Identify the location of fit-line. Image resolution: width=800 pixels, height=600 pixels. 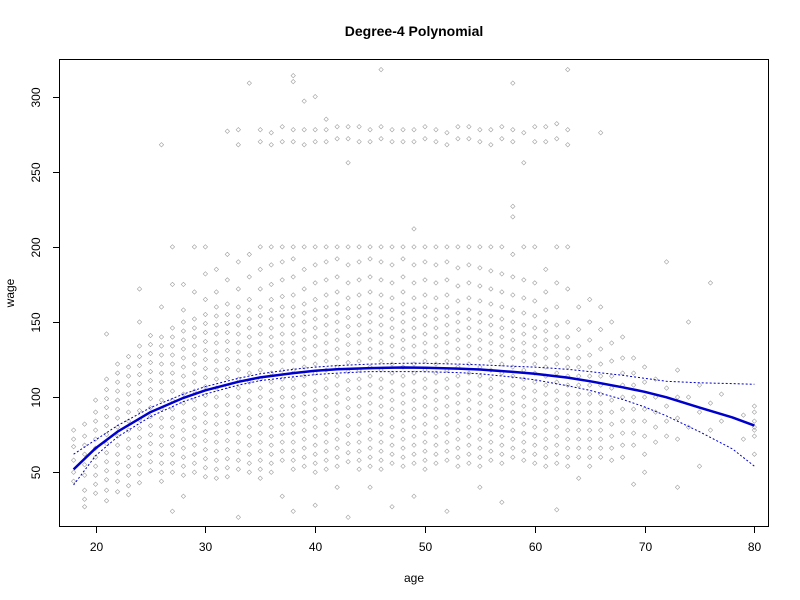
(413, 418).